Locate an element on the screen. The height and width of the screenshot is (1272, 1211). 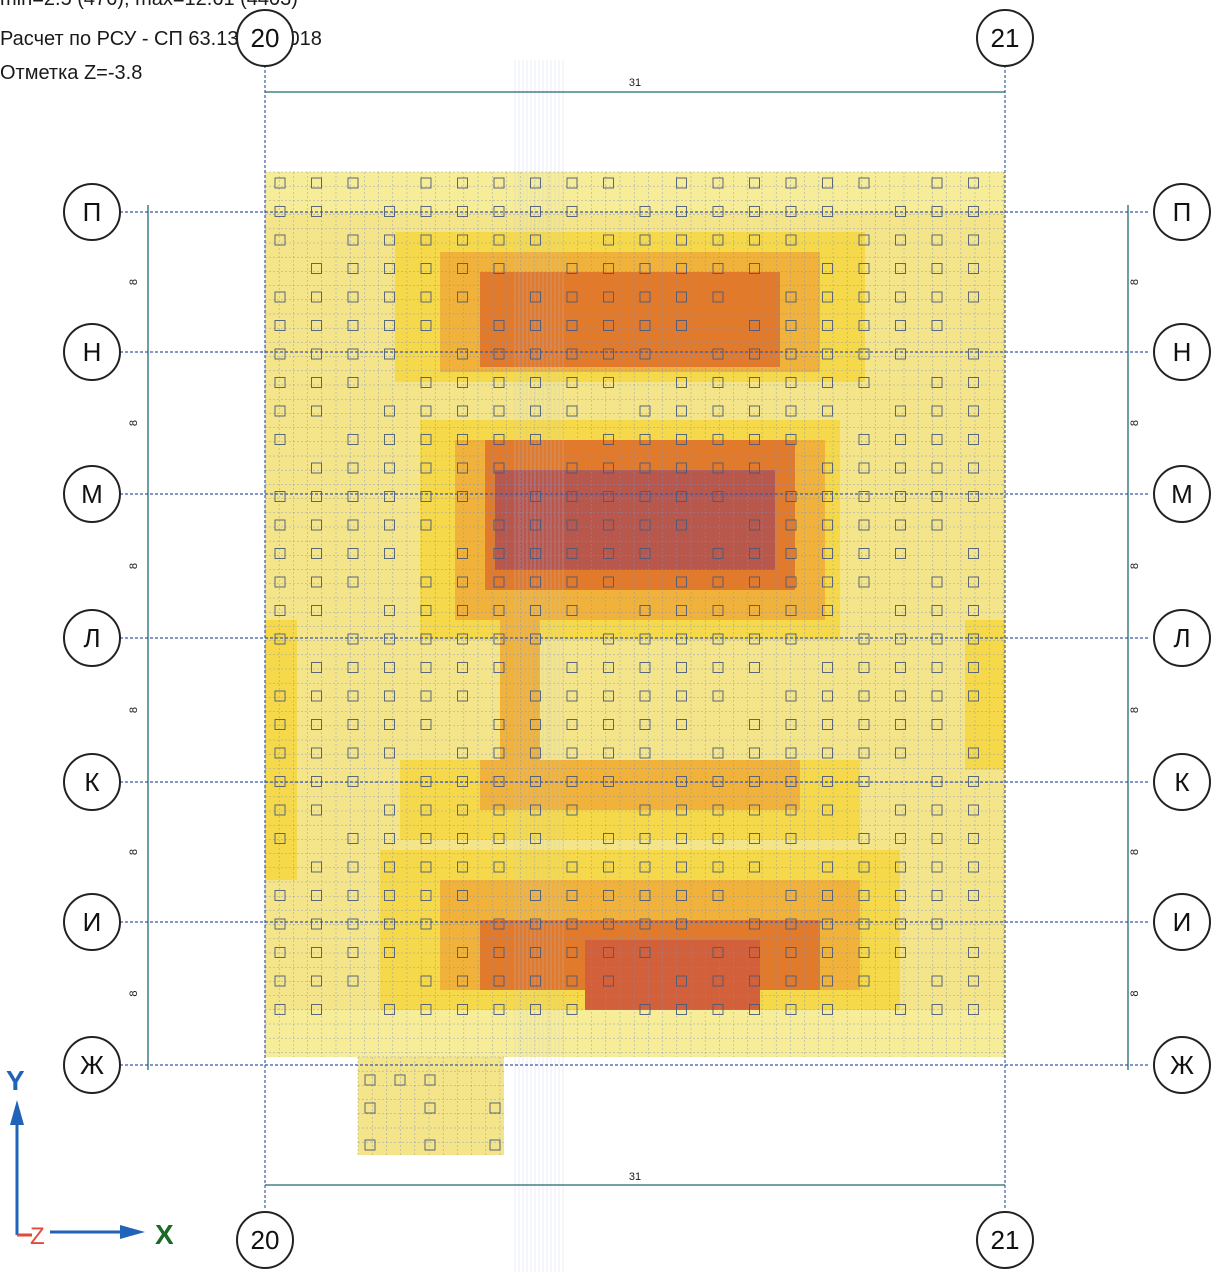
contour-zone is located at coordinates (630, 319).